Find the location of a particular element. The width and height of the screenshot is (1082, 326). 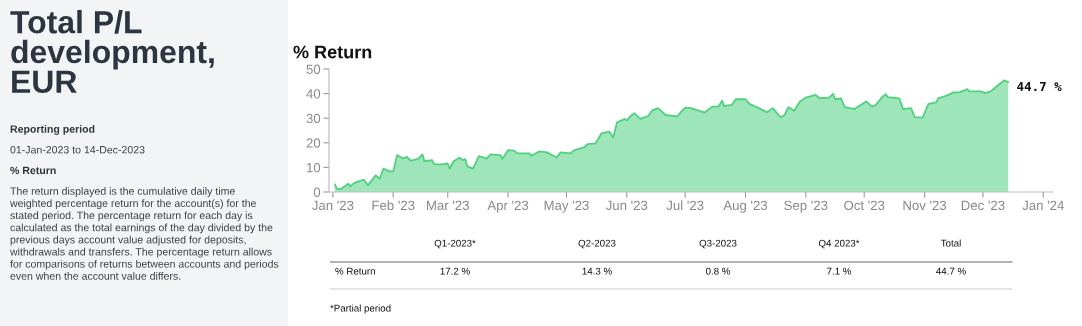

x-tick-label: Oct '23 is located at coordinates (864, 205).